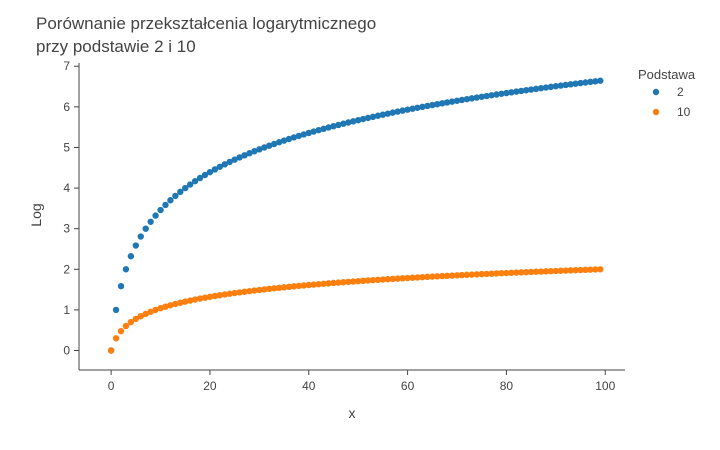 The image size is (720, 450). What do you see at coordinates (309, 386) in the screenshot?
I see `x-tick-label: 40` at bounding box center [309, 386].